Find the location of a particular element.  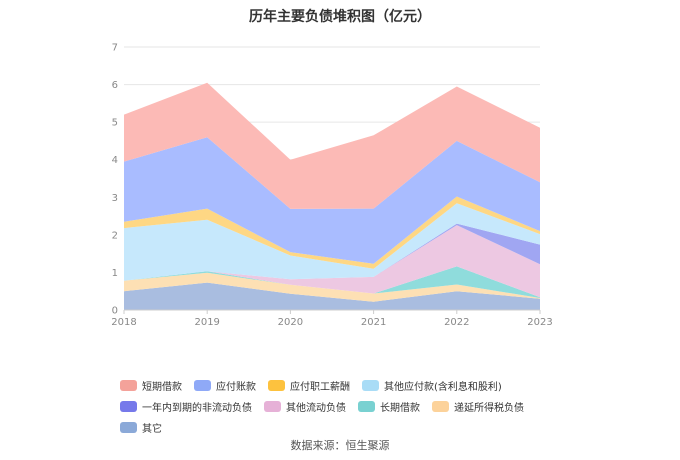

y-tick-label: 4 is located at coordinates (115, 160).